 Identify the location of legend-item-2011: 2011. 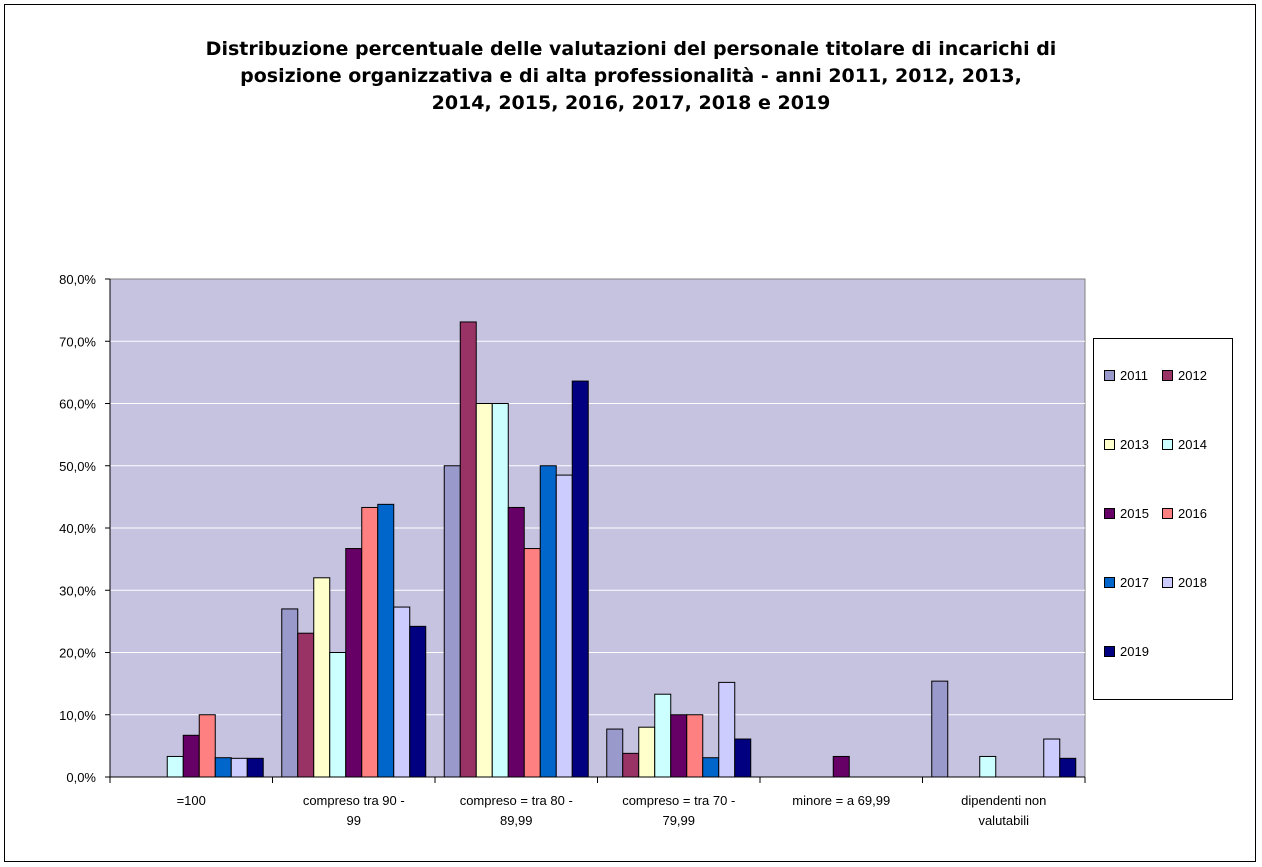
(1126, 375).